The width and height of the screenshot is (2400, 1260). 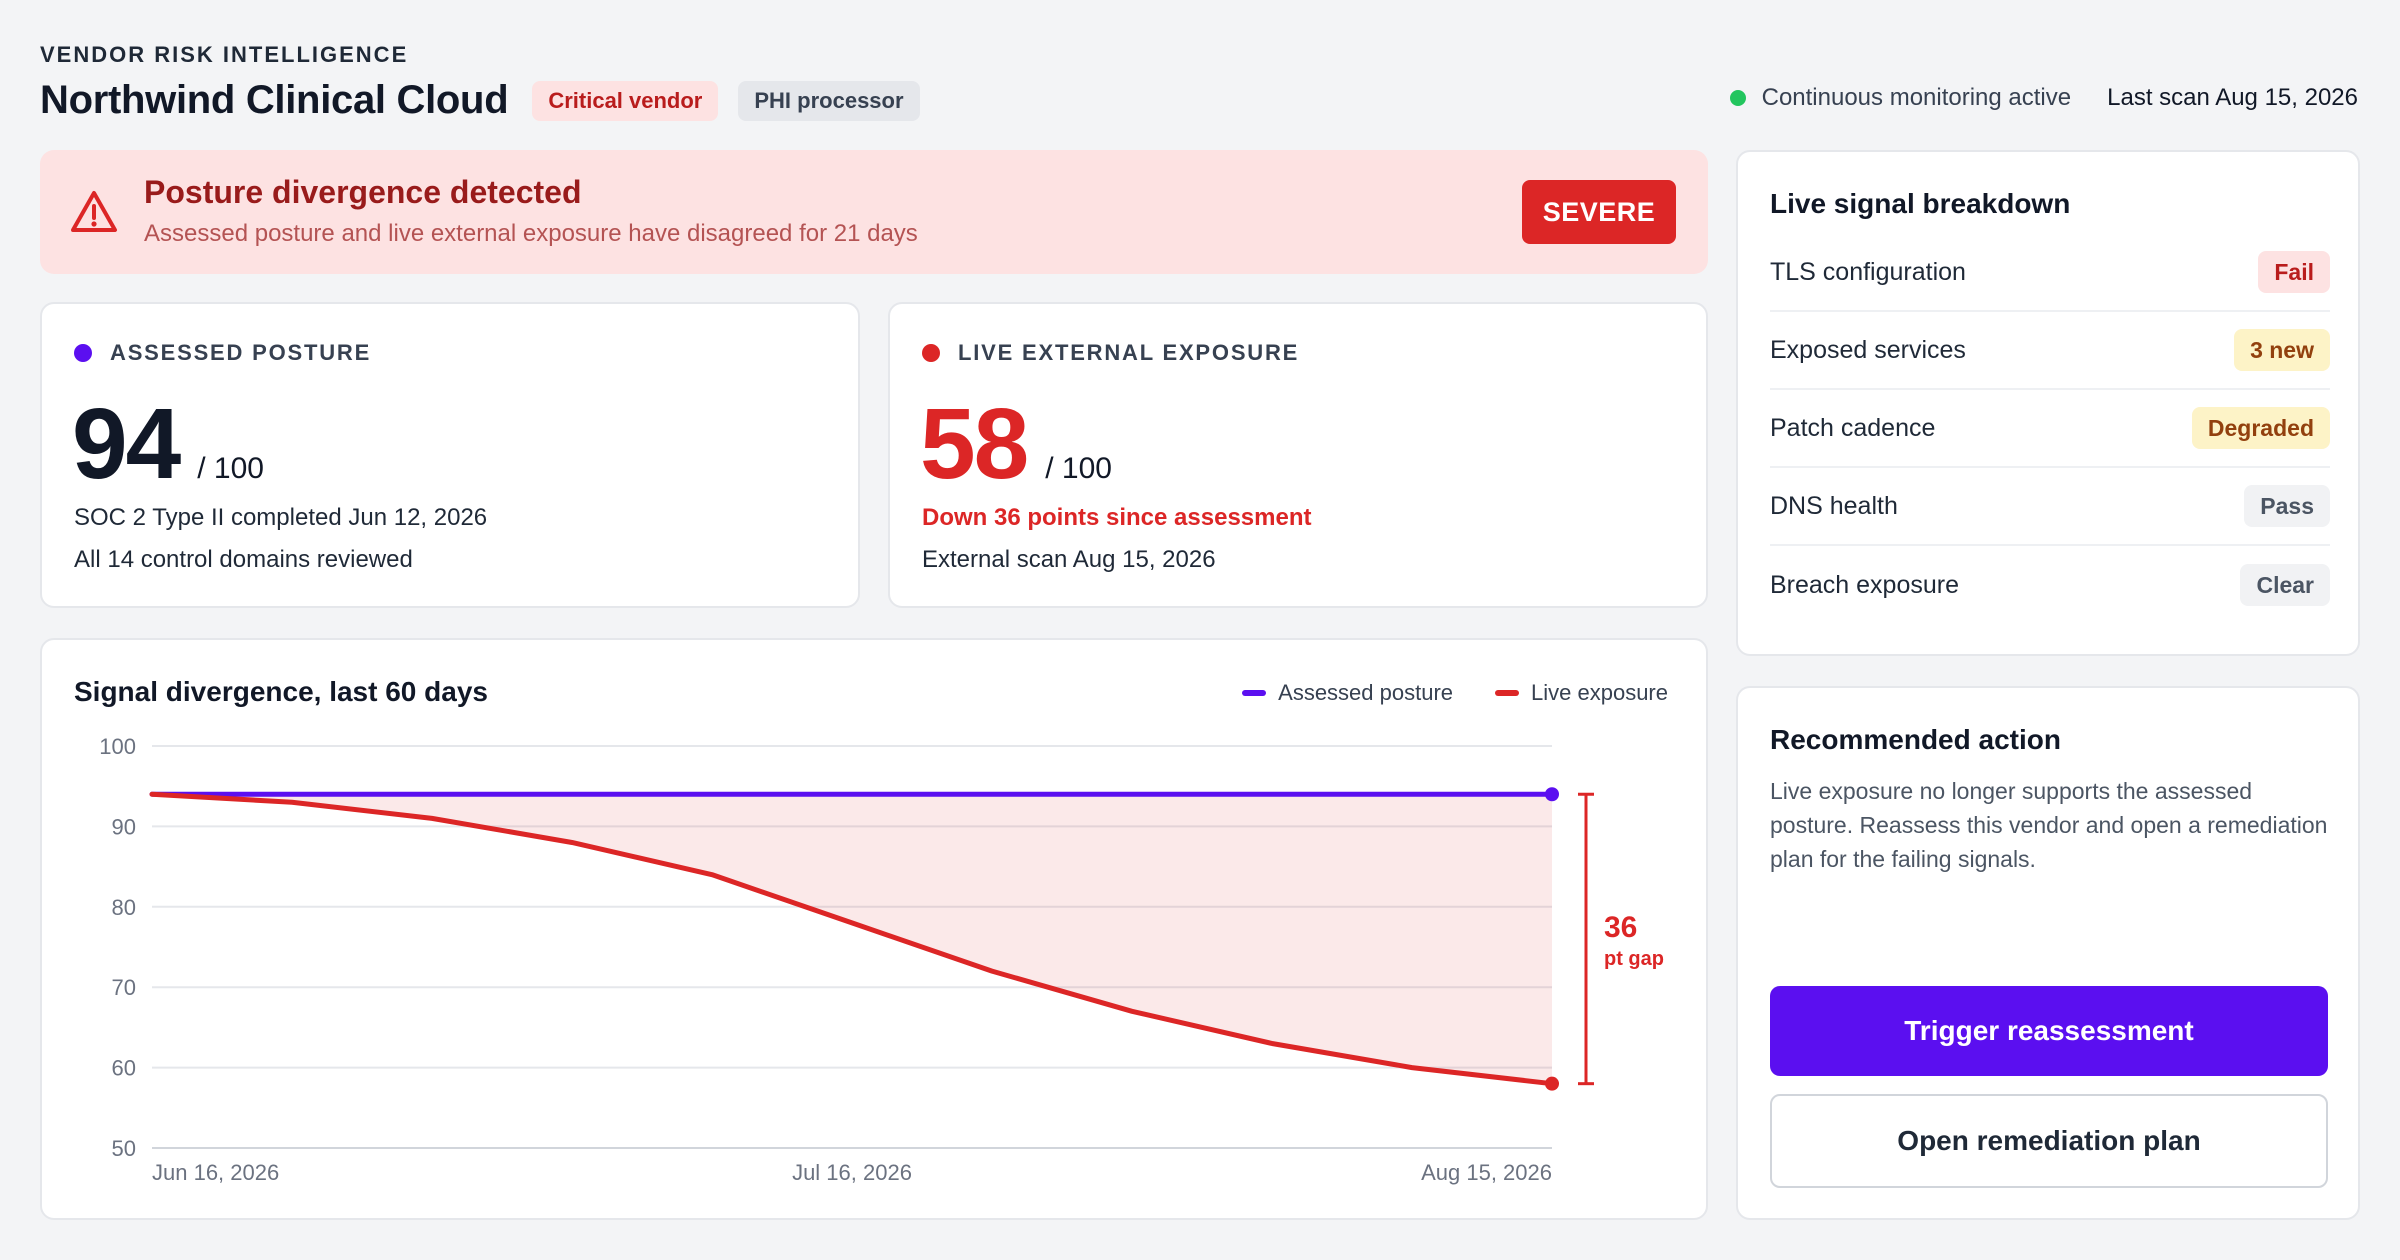 What do you see at coordinates (2050, 585) in the screenshot?
I see `signal-row-breach-exposure: Breach exposure Clear` at bounding box center [2050, 585].